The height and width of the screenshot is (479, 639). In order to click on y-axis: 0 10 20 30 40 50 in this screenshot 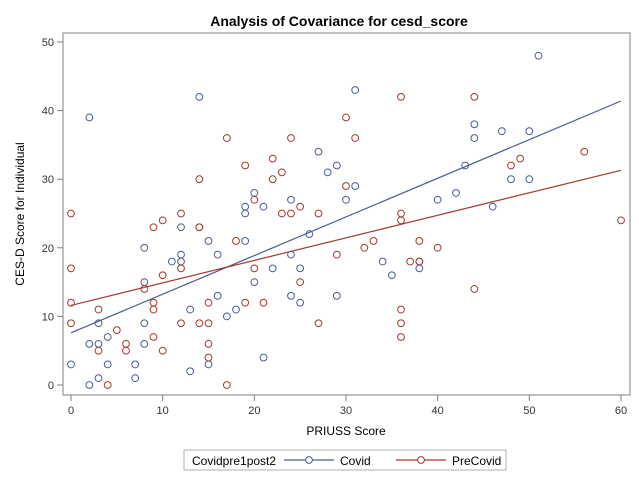, I will do `click(52, 214)`.